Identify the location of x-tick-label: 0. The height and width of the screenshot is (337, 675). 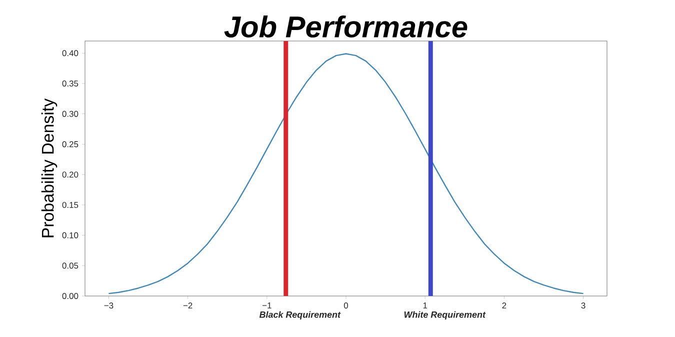
(346, 305).